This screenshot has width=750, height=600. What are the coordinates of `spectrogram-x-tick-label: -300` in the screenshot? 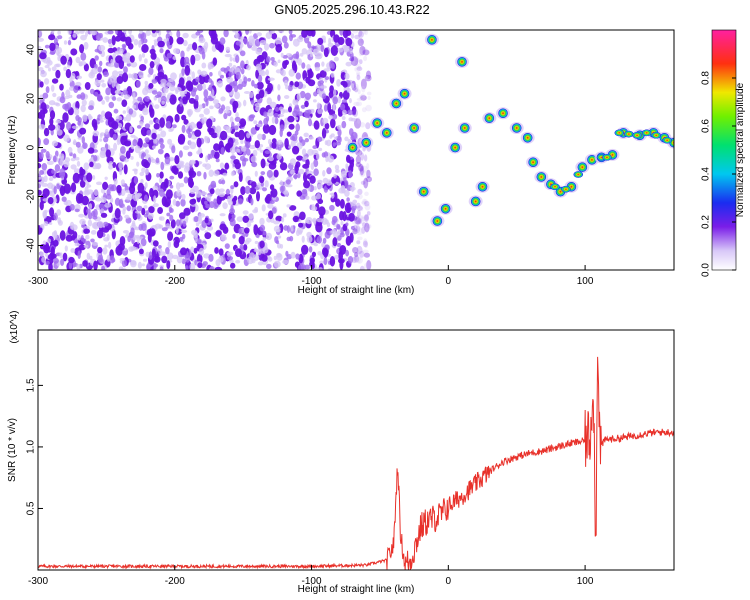 It's located at (38, 281).